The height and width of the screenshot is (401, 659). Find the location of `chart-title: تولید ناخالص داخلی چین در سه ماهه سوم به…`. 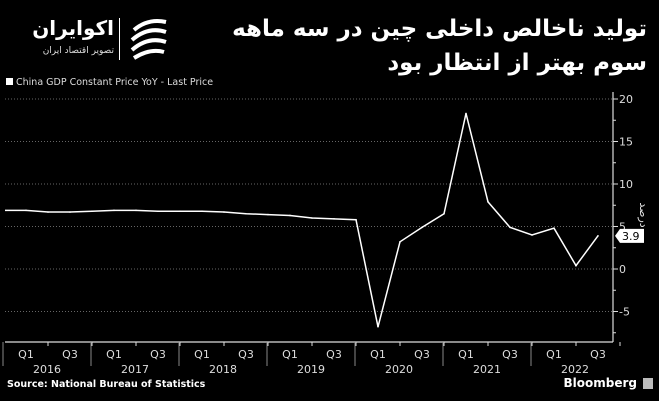

chart-title: تولید ناخالص داخلی چین در سه ماهه سوم به… is located at coordinates (439, 46).